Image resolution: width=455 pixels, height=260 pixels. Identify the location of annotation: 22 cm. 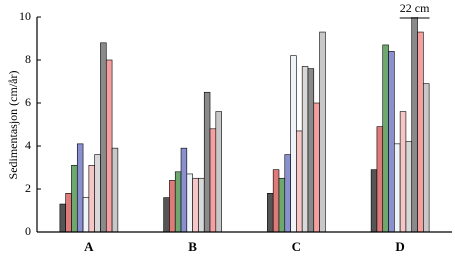
(415, 8).